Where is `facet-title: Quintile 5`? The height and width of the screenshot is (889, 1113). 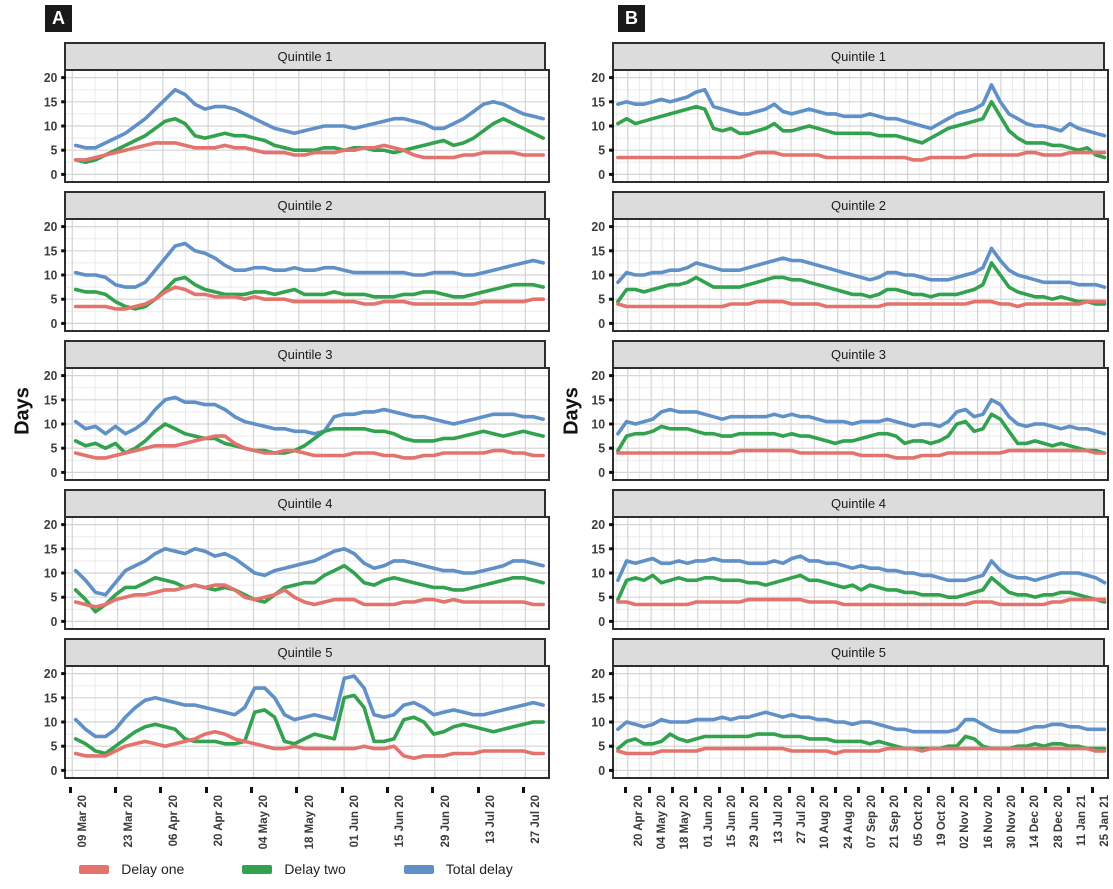
facet-title: Quintile 5 is located at coordinates (858, 652).